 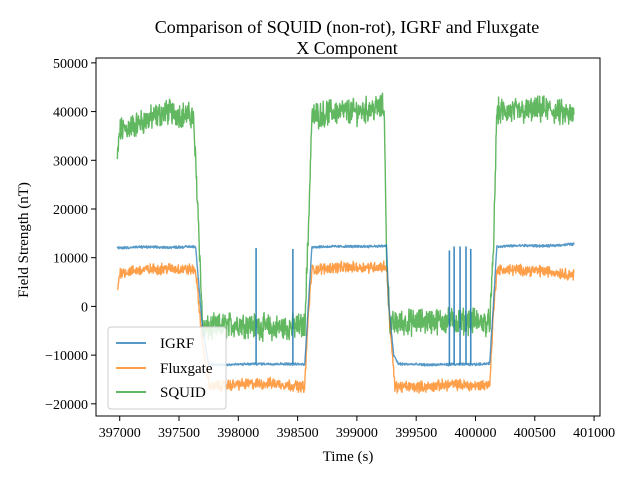 What do you see at coordinates (66, 405) in the screenshot?
I see `y-tick-label: −20000` at bounding box center [66, 405].